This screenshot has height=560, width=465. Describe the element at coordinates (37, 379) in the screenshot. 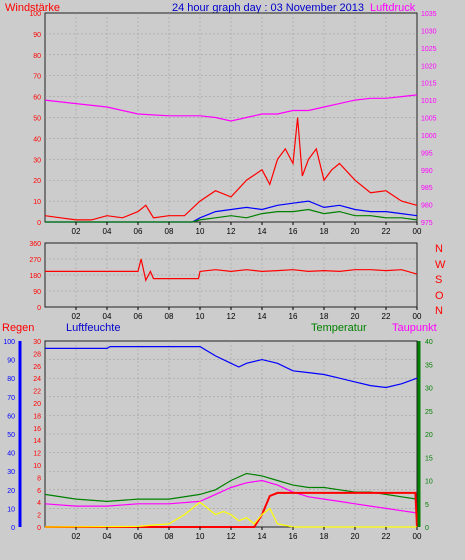

I see `rain-axis-tick-24: 24` at that location.